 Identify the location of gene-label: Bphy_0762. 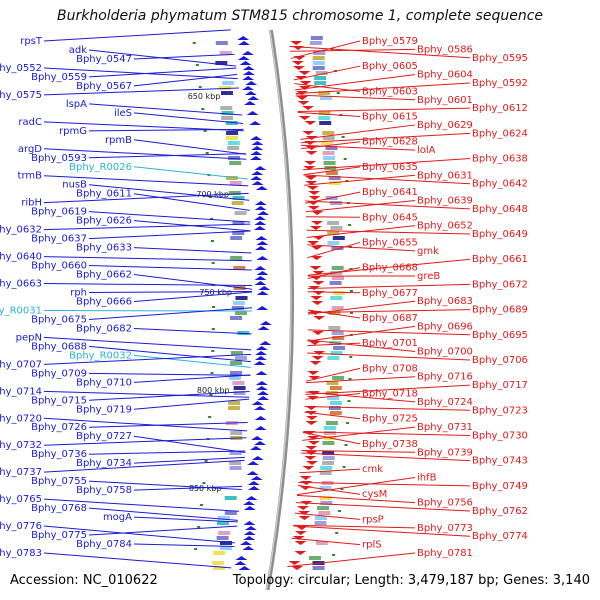
(500, 511).